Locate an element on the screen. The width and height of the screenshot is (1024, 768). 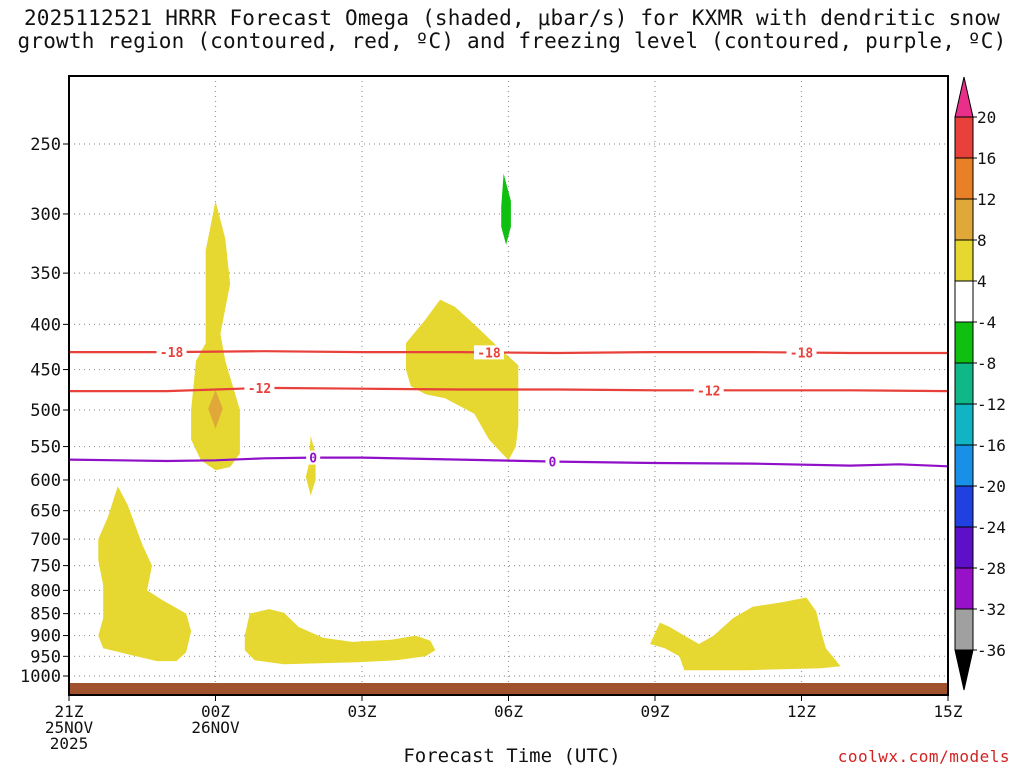
colorbar-label-1: 16 is located at coordinates (986, 158).